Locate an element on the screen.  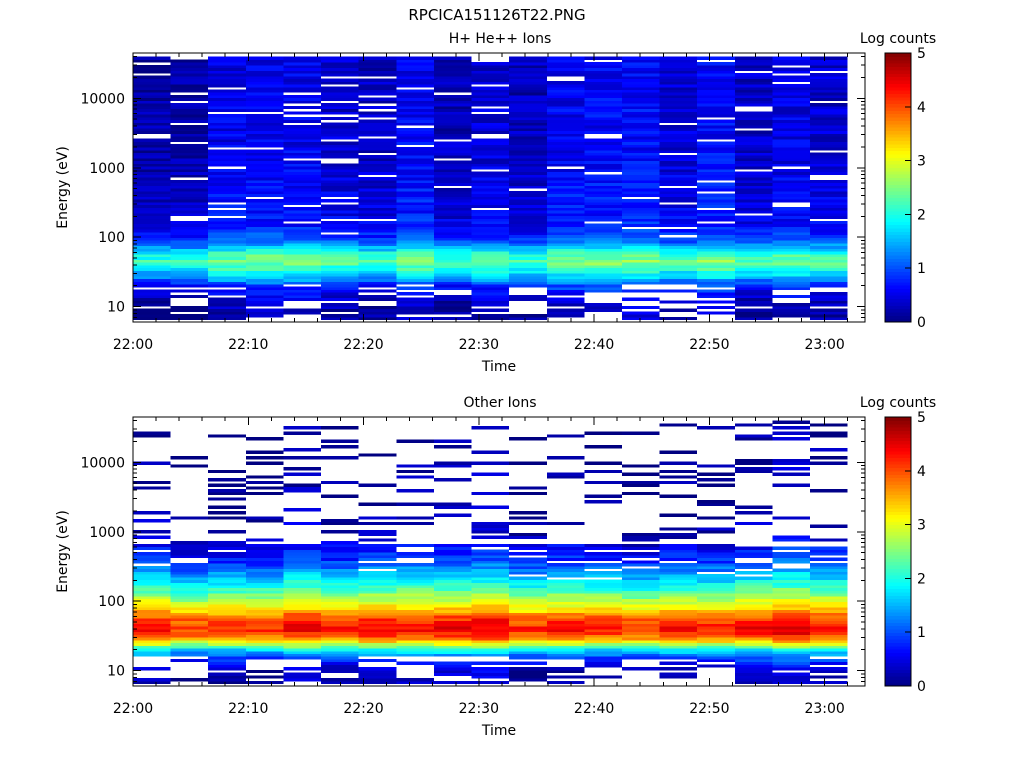
x-axis-label: Time is located at coordinates (498, 731).